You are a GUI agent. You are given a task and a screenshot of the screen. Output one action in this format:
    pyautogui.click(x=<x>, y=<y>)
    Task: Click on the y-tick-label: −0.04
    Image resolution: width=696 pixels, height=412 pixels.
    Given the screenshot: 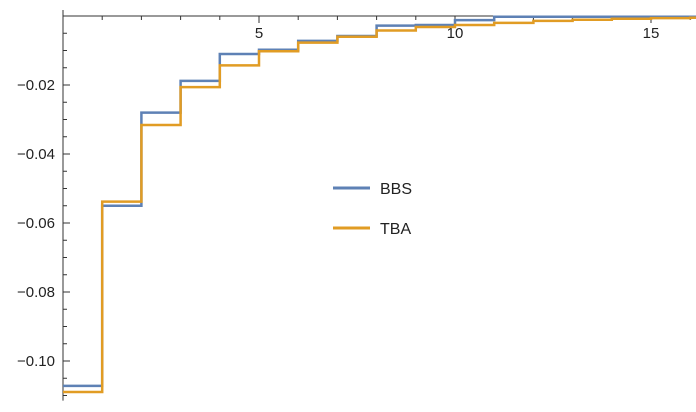 What is the action you would take?
    pyautogui.click(x=36, y=154)
    